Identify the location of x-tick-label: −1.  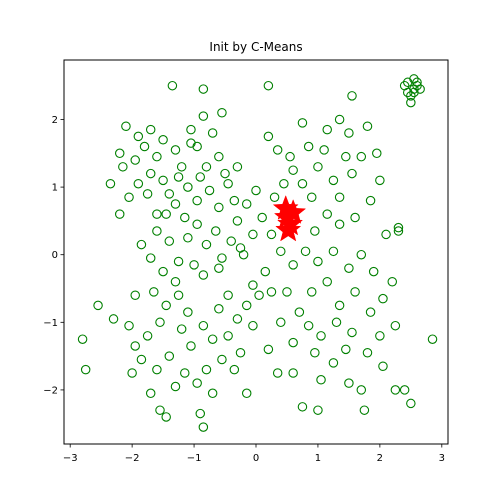
(194, 458).